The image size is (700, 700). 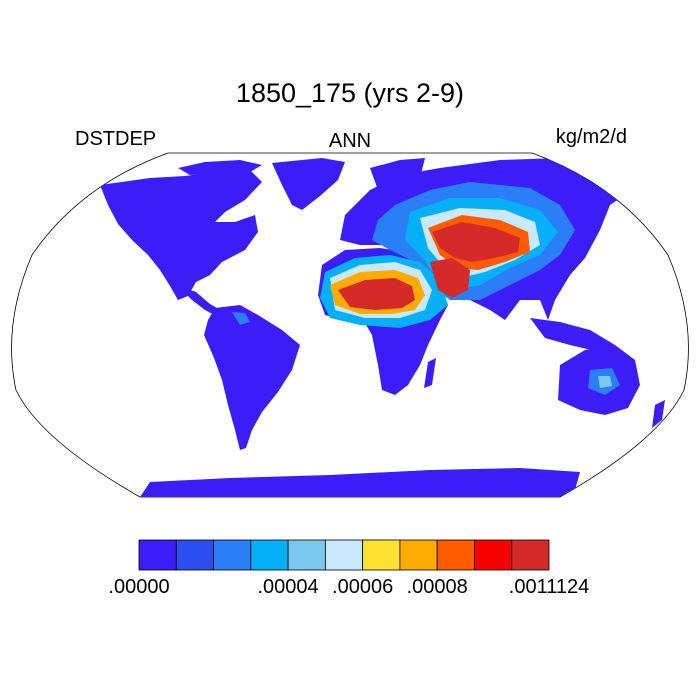 What do you see at coordinates (350, 93) in the screenshot?
I see `plot-title: 1850_175 (yrs 2-9)` at bounding box center [350, 93].